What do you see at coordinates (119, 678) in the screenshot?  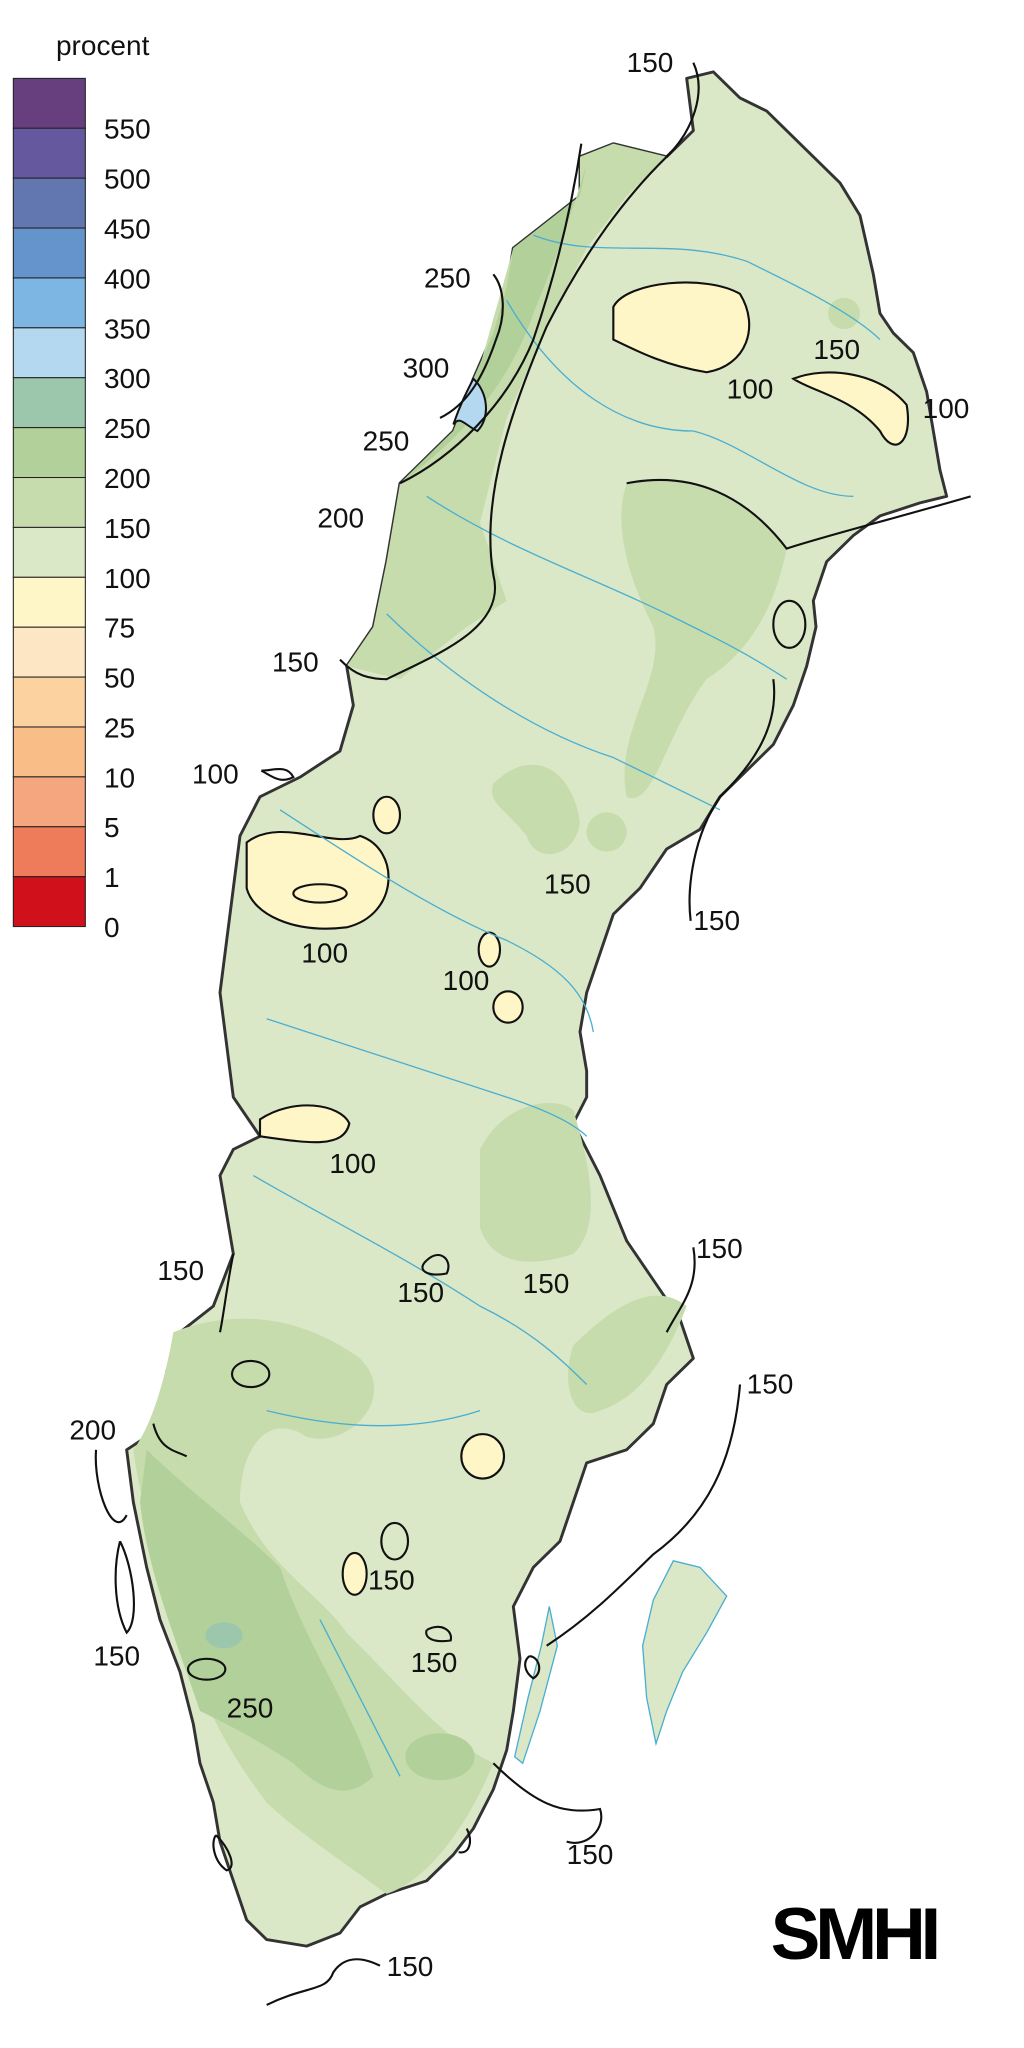 I see `legend-label: 50` at bounding box center [119, 678].